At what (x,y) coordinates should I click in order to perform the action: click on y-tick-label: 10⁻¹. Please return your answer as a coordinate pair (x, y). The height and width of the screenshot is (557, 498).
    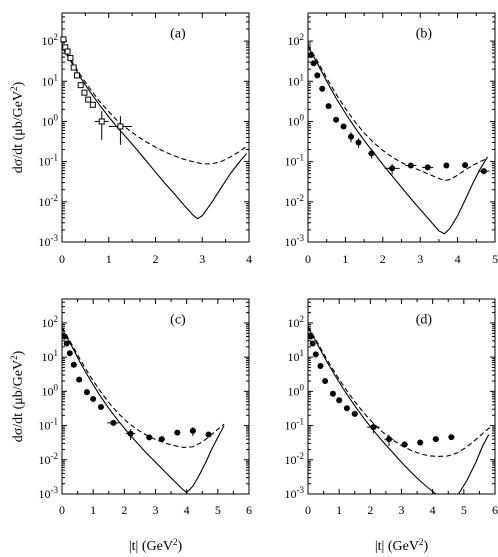
    Looking at the image, I should click on (295, 161).